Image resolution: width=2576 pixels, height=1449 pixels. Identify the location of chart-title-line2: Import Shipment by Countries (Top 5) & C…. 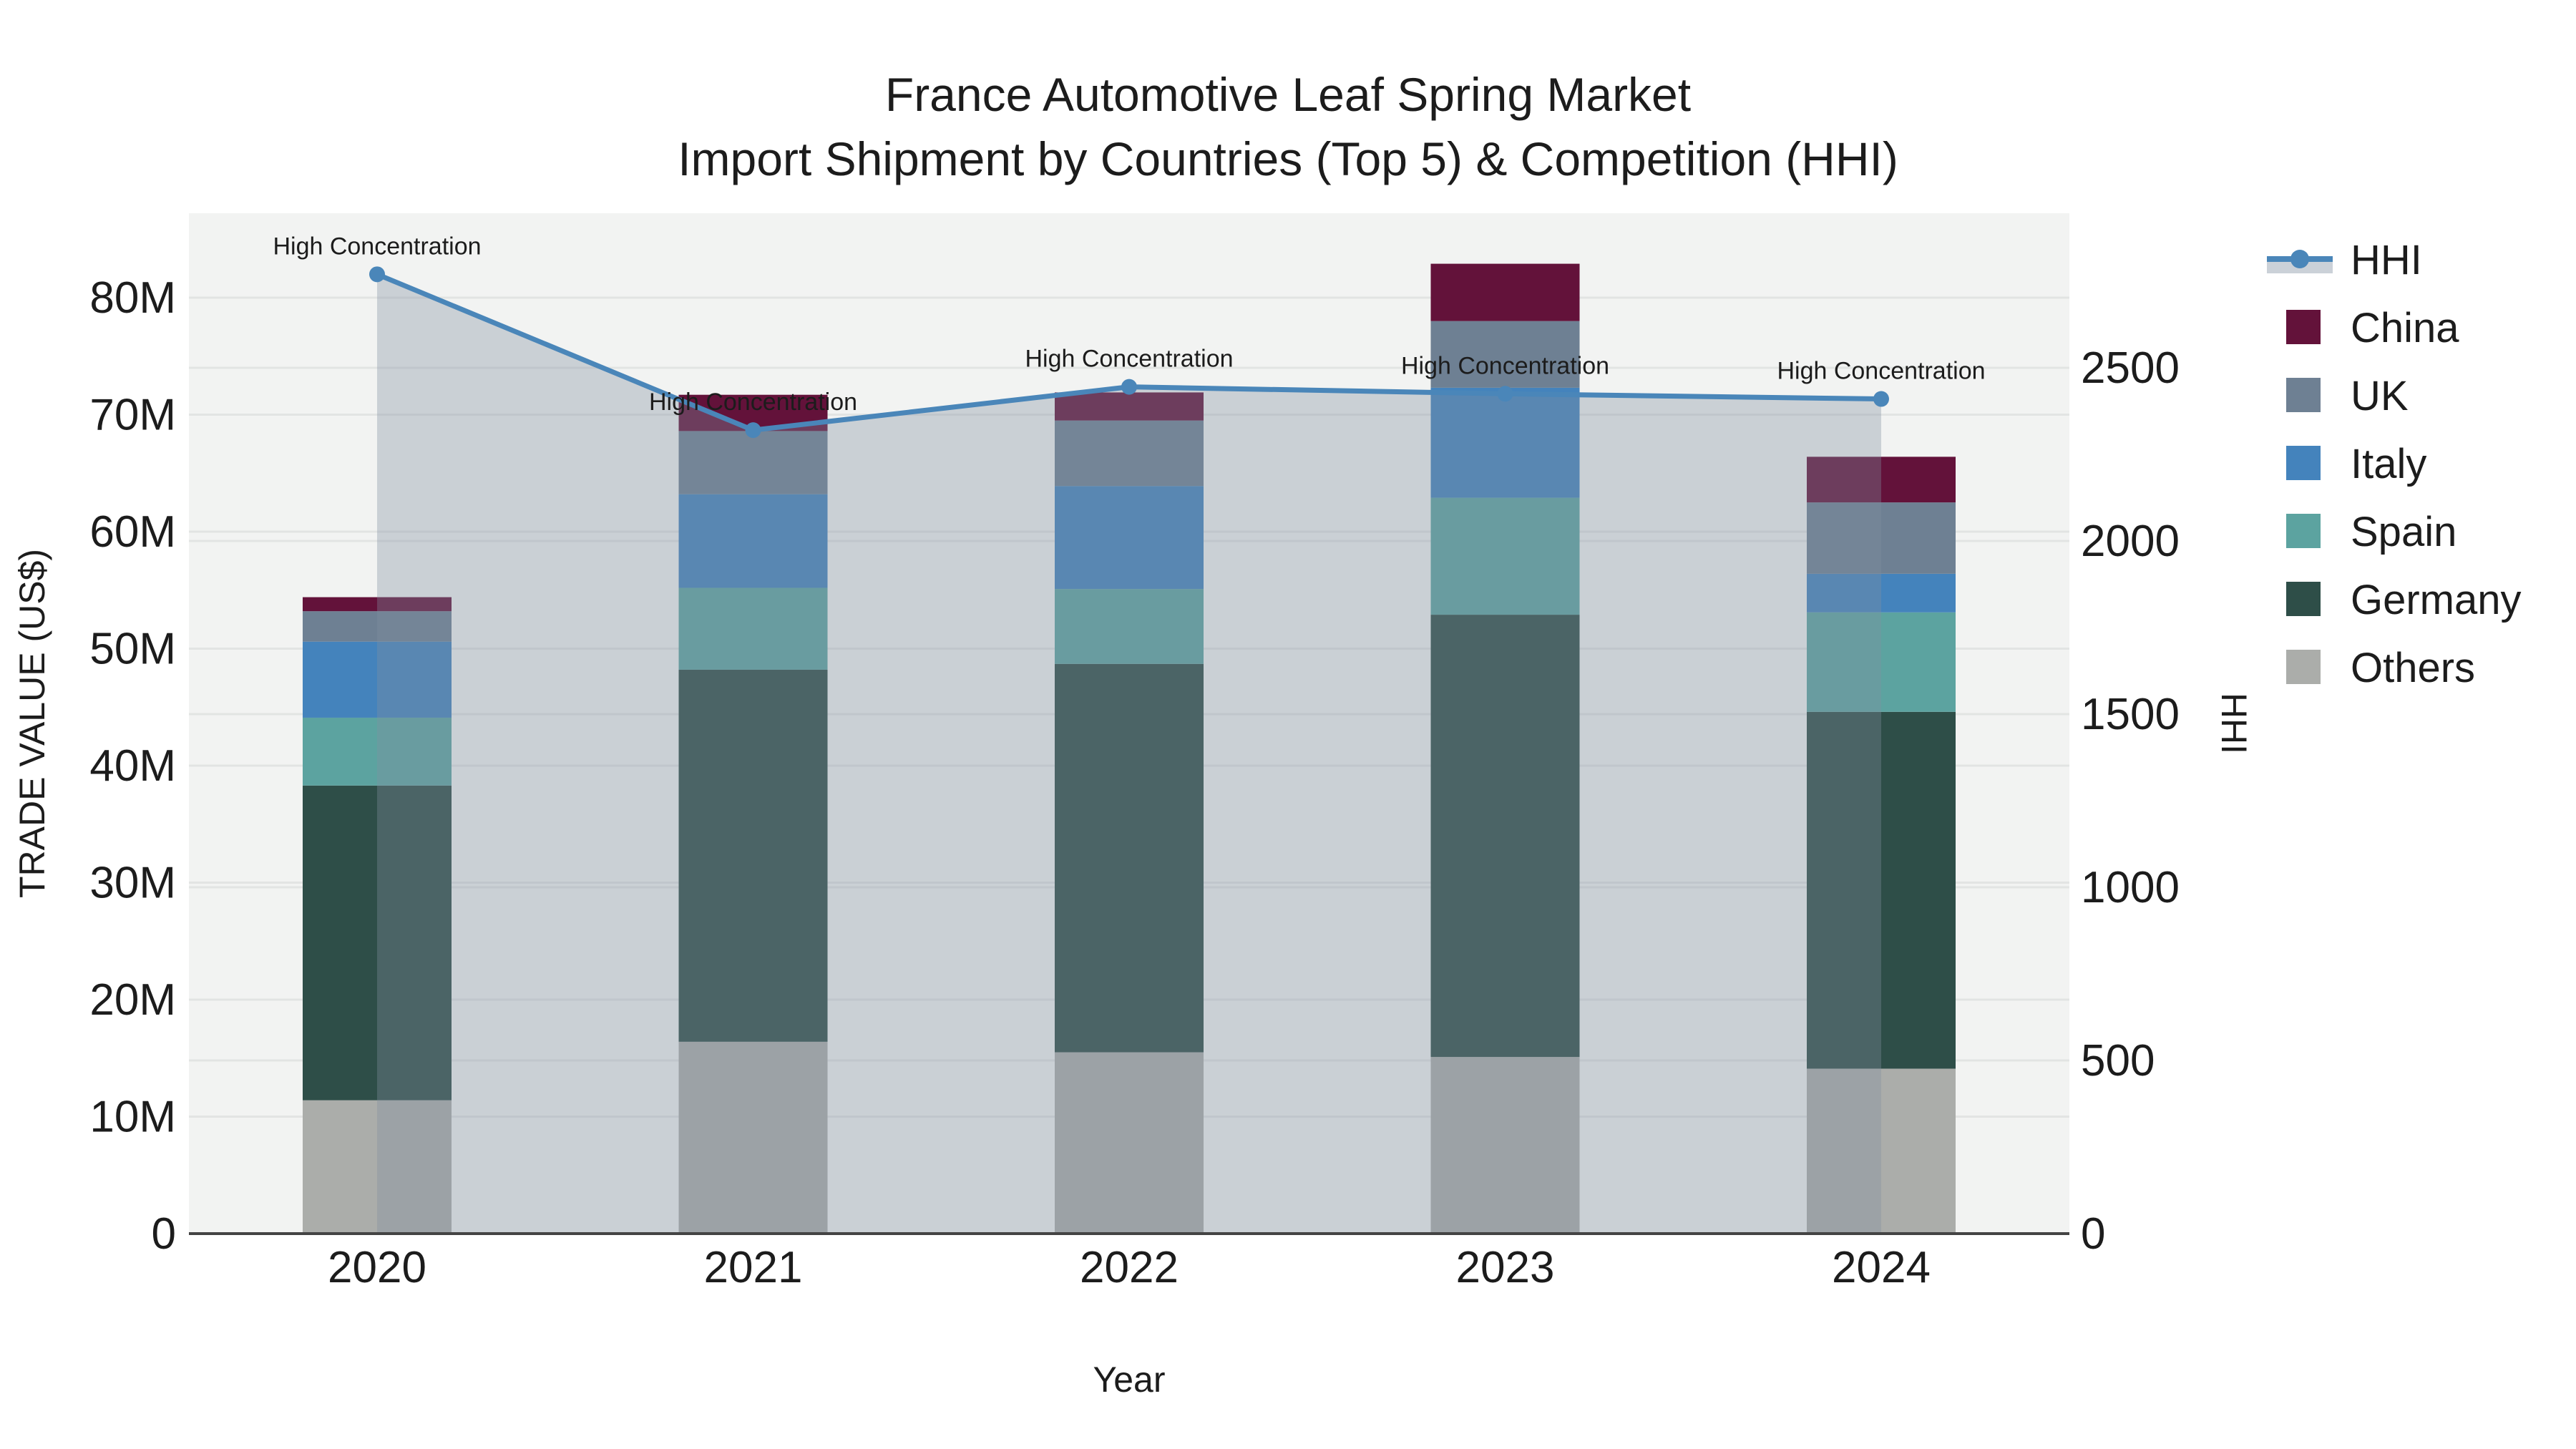
(1288, 158).